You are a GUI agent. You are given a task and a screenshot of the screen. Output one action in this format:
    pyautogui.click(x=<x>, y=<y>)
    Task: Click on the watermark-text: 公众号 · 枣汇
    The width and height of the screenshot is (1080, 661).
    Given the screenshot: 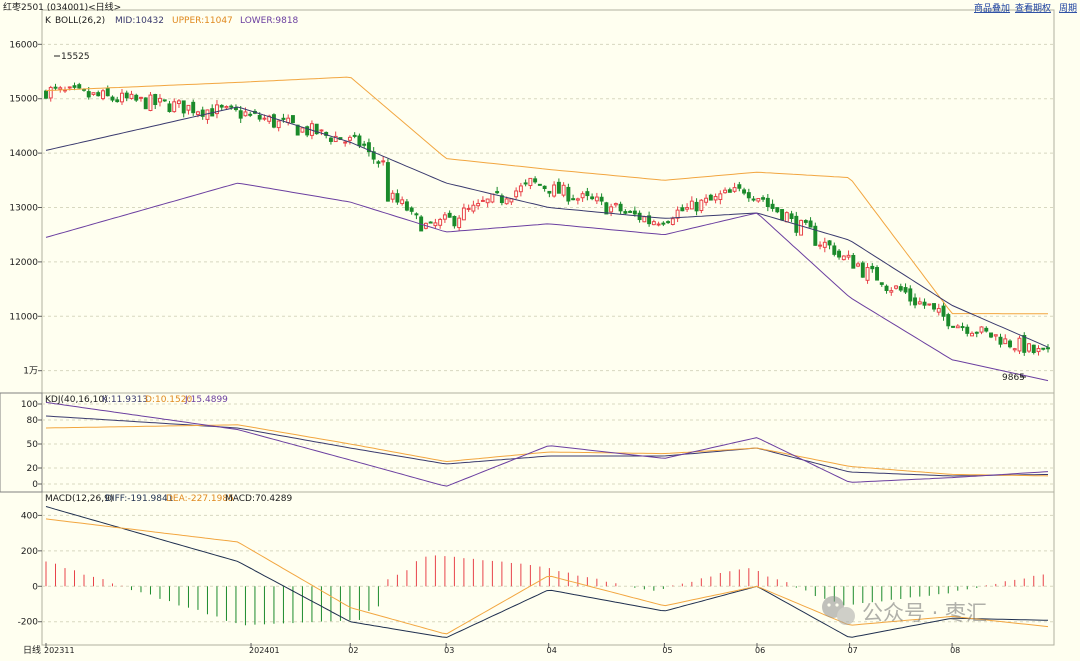 What is the action you would take?
    pyautogui.click(x=924, y=613)
    